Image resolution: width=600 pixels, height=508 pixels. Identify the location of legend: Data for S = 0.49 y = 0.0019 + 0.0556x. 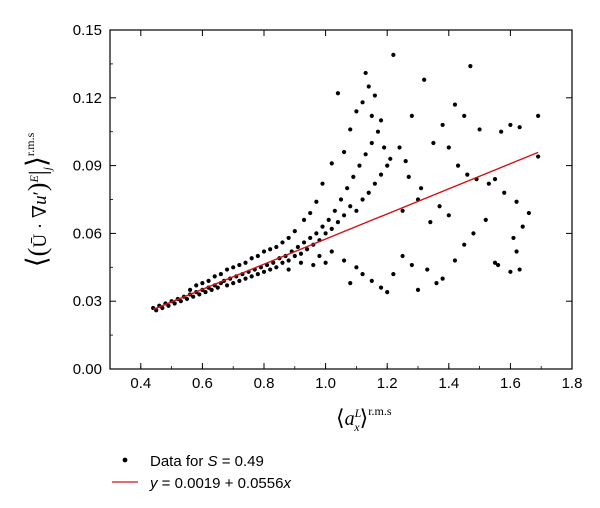
(201, 472).